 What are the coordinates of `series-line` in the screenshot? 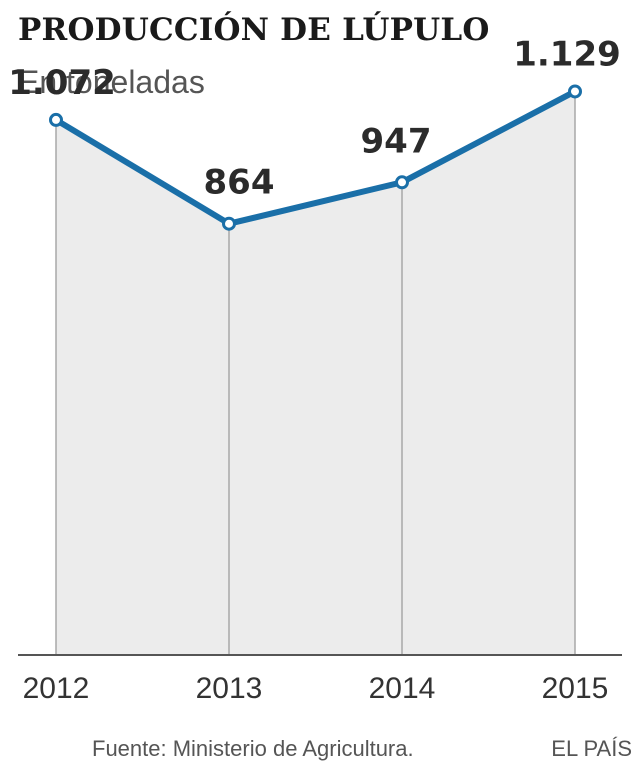 It's located at (315, 157).